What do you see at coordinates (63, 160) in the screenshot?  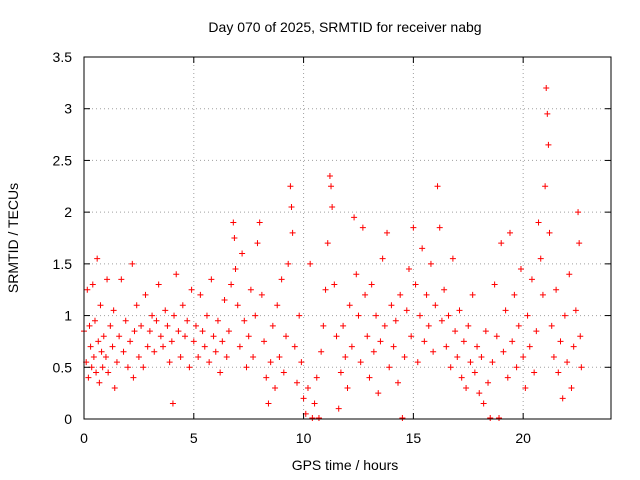 I see `y-tick-label: 2.5` at bounding box center [63, 160].